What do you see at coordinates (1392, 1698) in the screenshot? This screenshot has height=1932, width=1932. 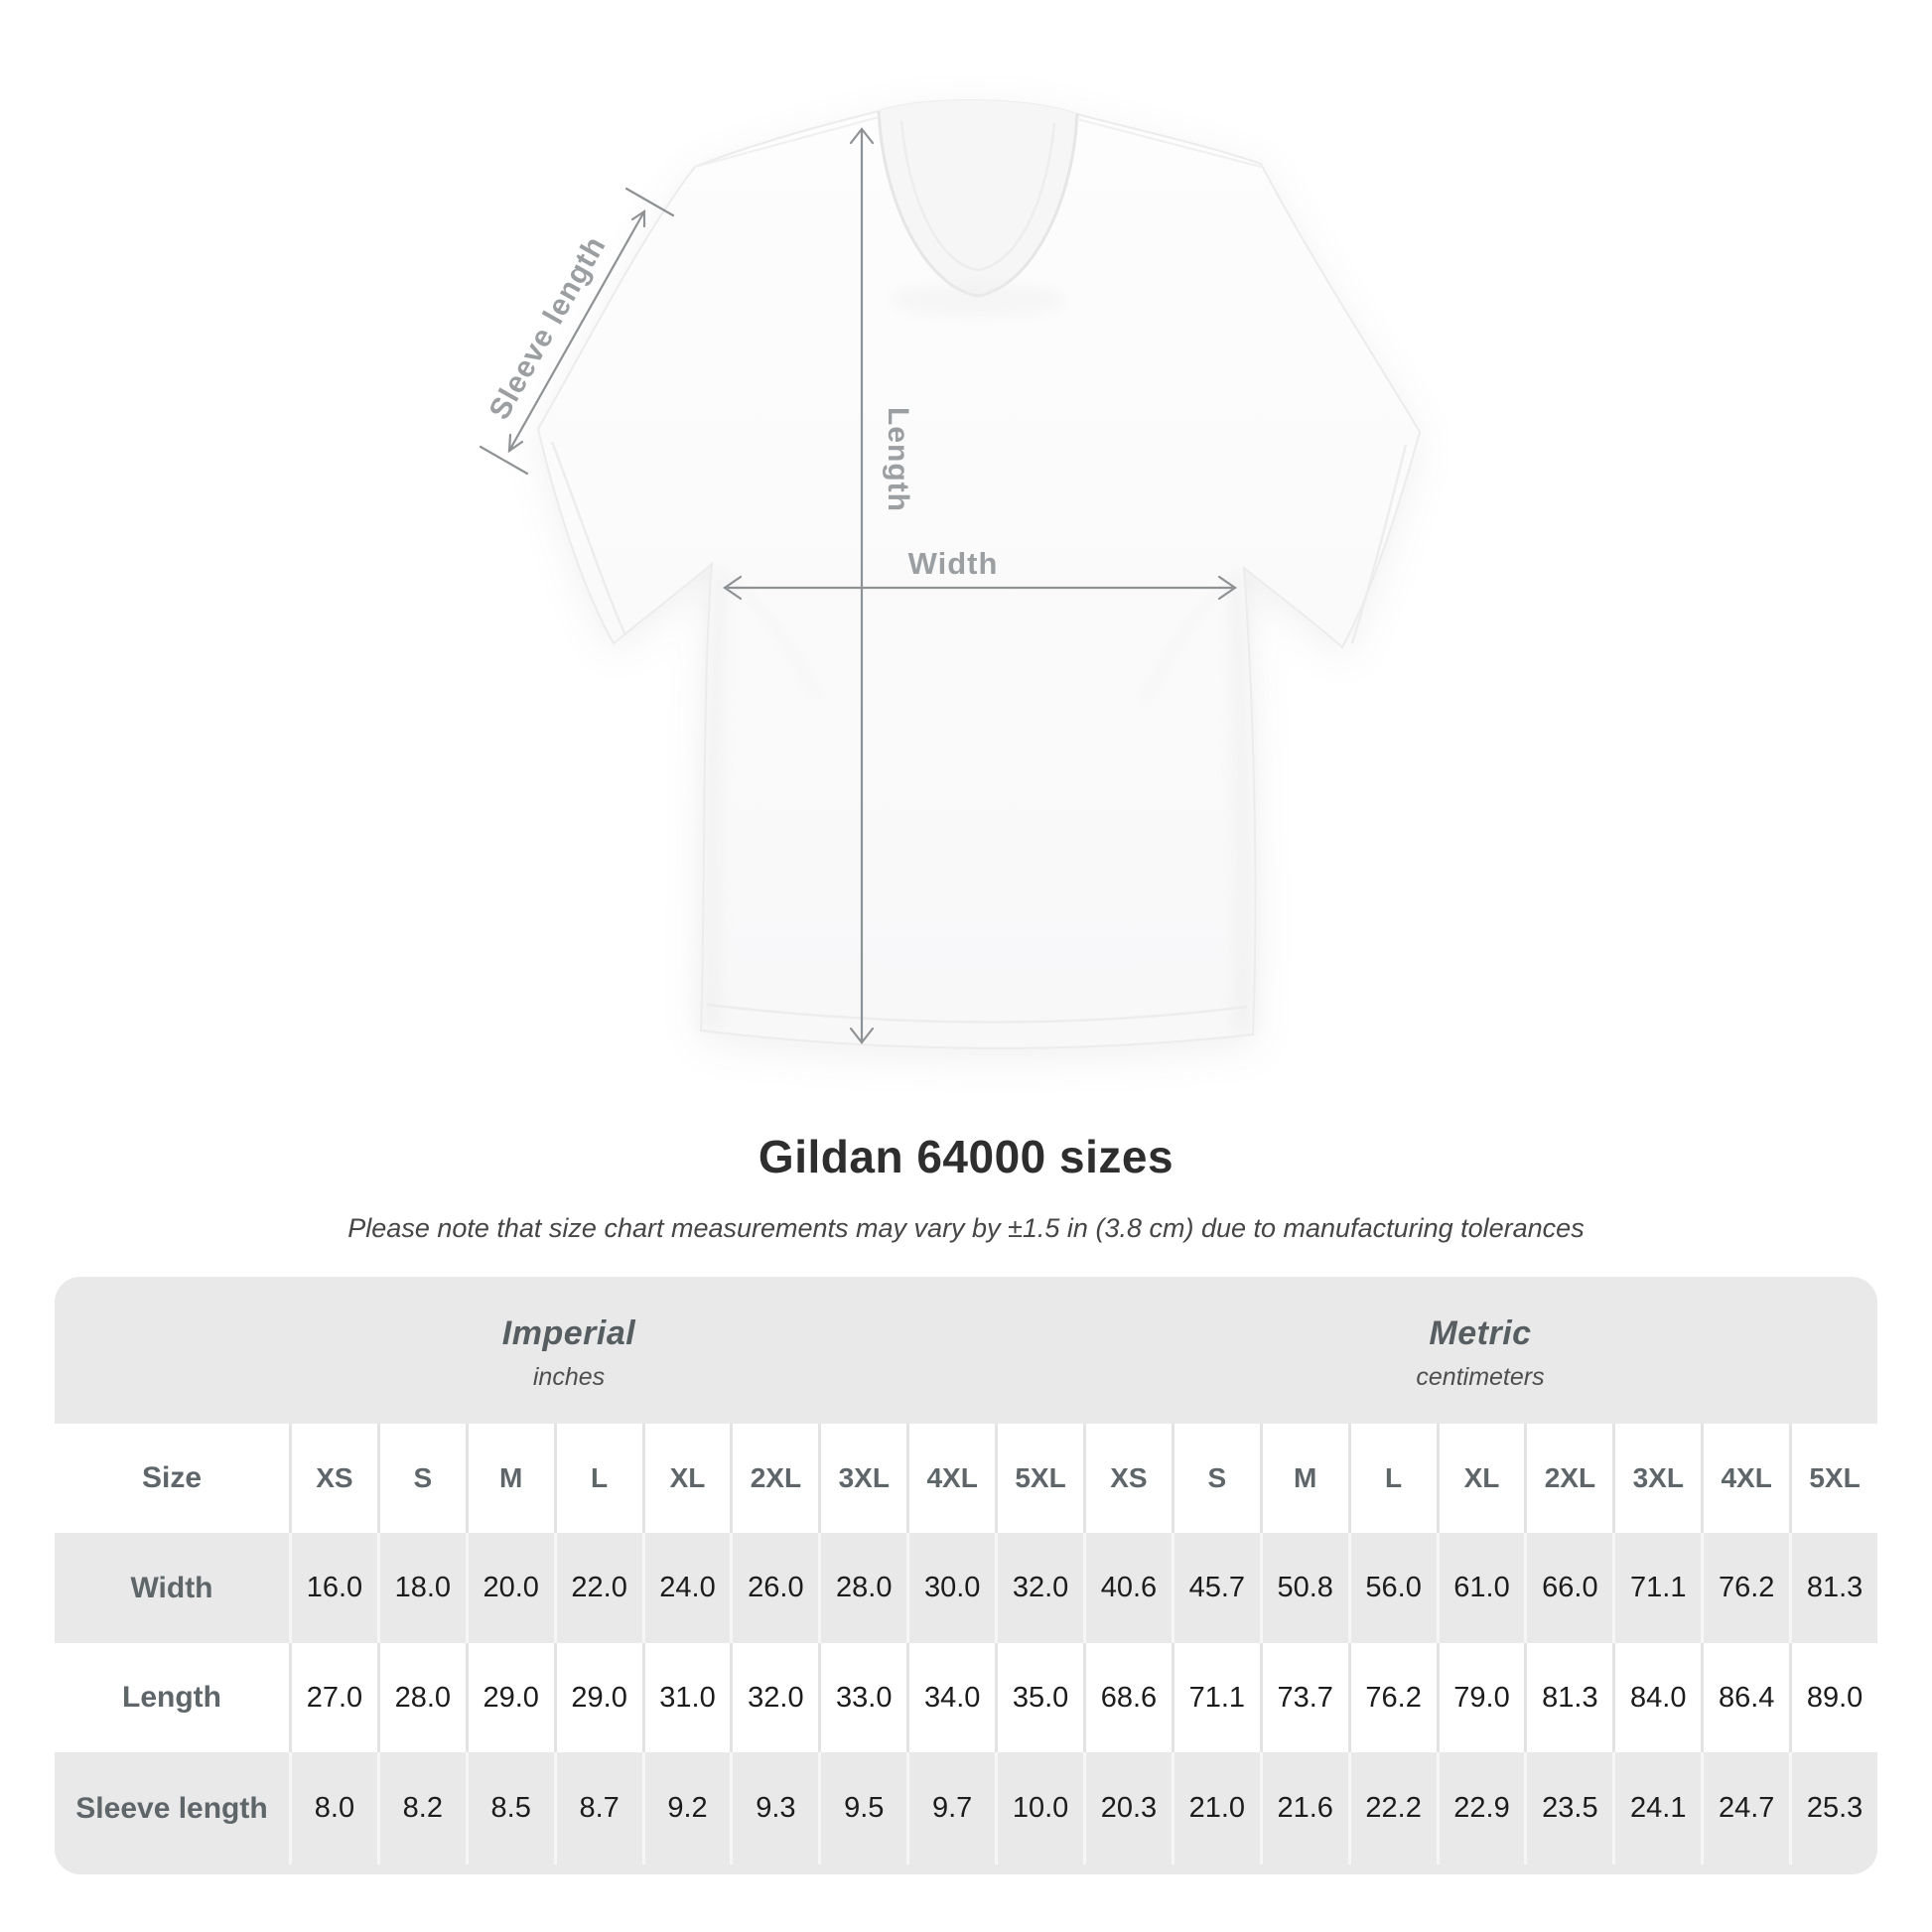 I see `value-cell: 76.2` at bounding box center [1392, 1698].